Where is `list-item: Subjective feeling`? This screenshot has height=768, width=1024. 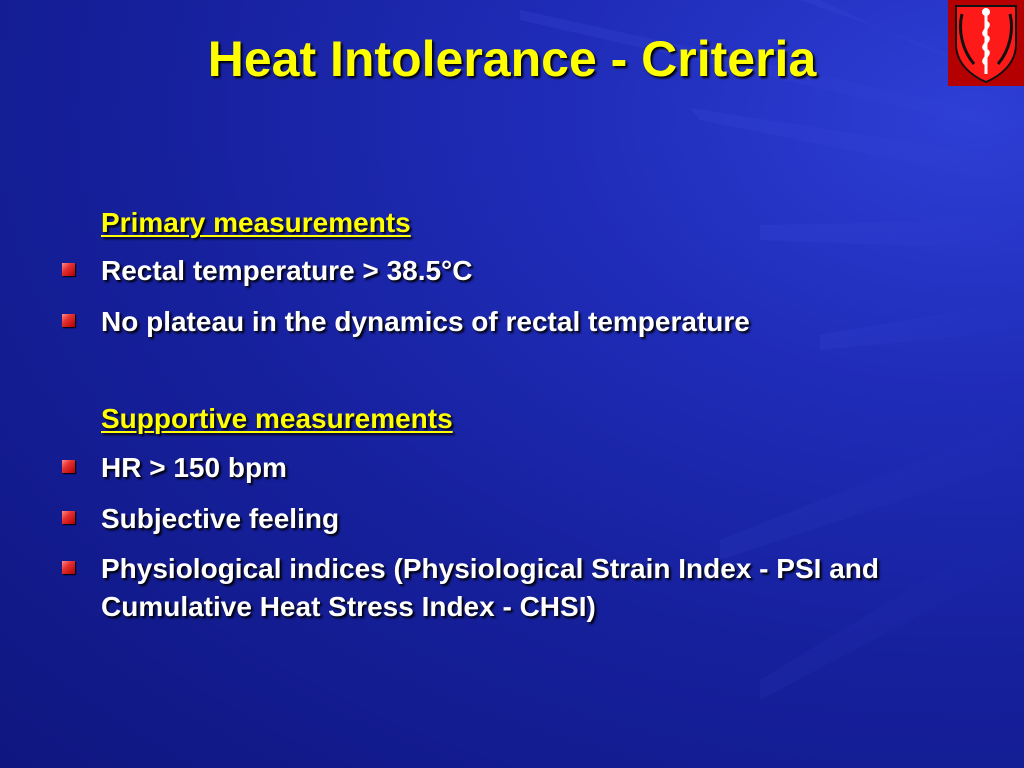
list-item: Subjective feeling is located at coordinates (512, 519).